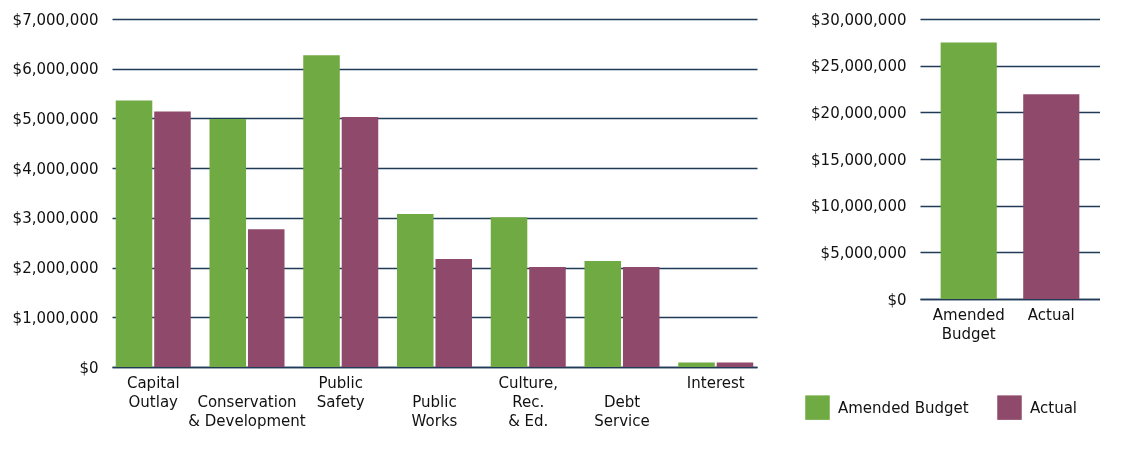 The image size is (1143, 476). I want to click on y-tick-label: $10,000,000, so click(859, 206).